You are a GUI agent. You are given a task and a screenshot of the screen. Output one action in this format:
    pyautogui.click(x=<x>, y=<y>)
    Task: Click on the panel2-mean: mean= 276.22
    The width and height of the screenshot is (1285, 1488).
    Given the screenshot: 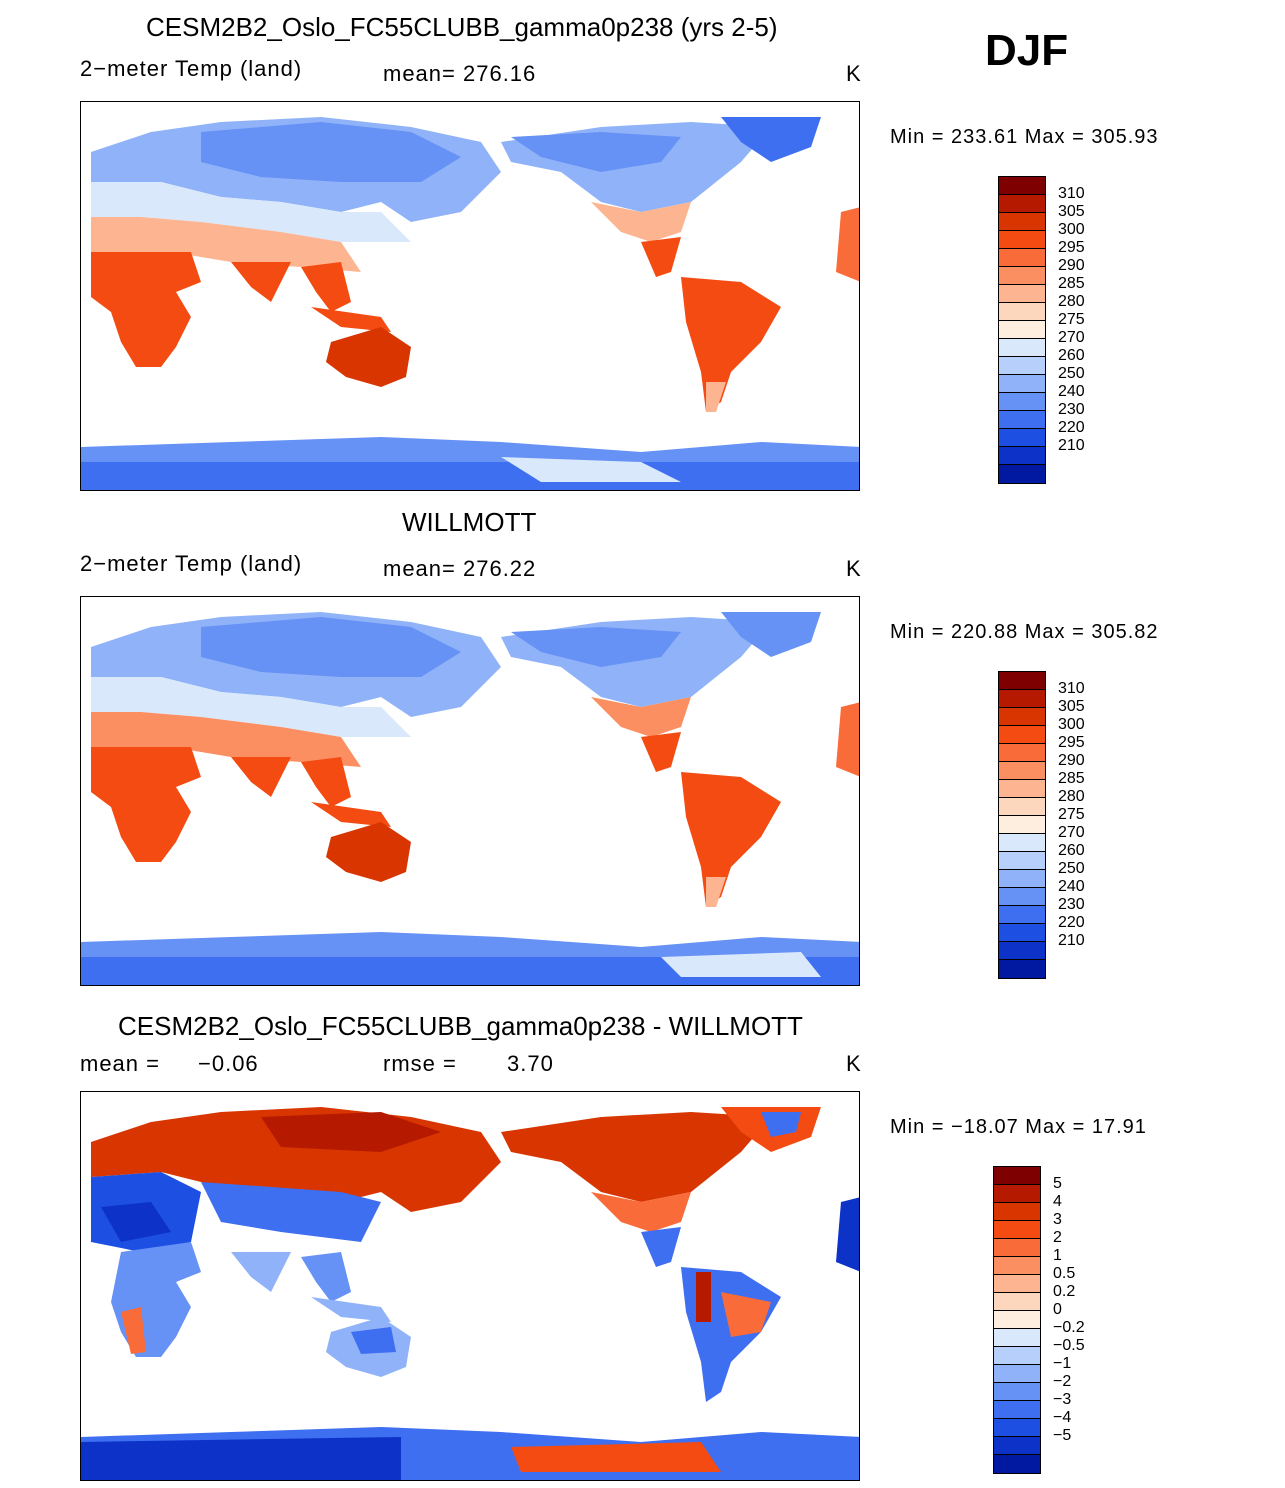 What is the action you would take?
    pyautogui.click(x=460, y=568)
    